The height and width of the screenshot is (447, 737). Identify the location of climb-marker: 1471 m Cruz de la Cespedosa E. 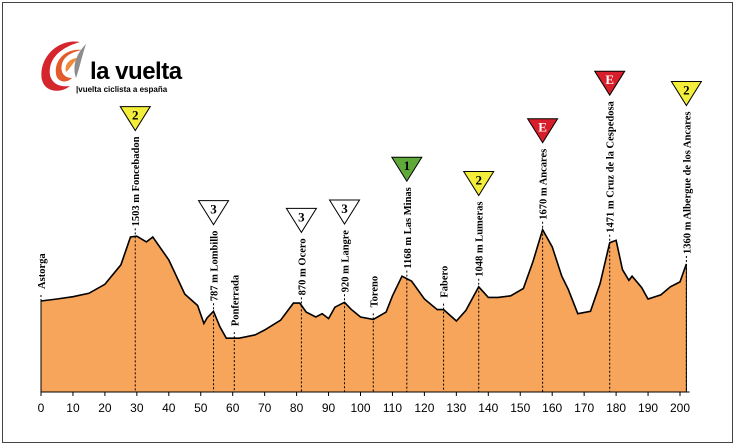
(609, 231).